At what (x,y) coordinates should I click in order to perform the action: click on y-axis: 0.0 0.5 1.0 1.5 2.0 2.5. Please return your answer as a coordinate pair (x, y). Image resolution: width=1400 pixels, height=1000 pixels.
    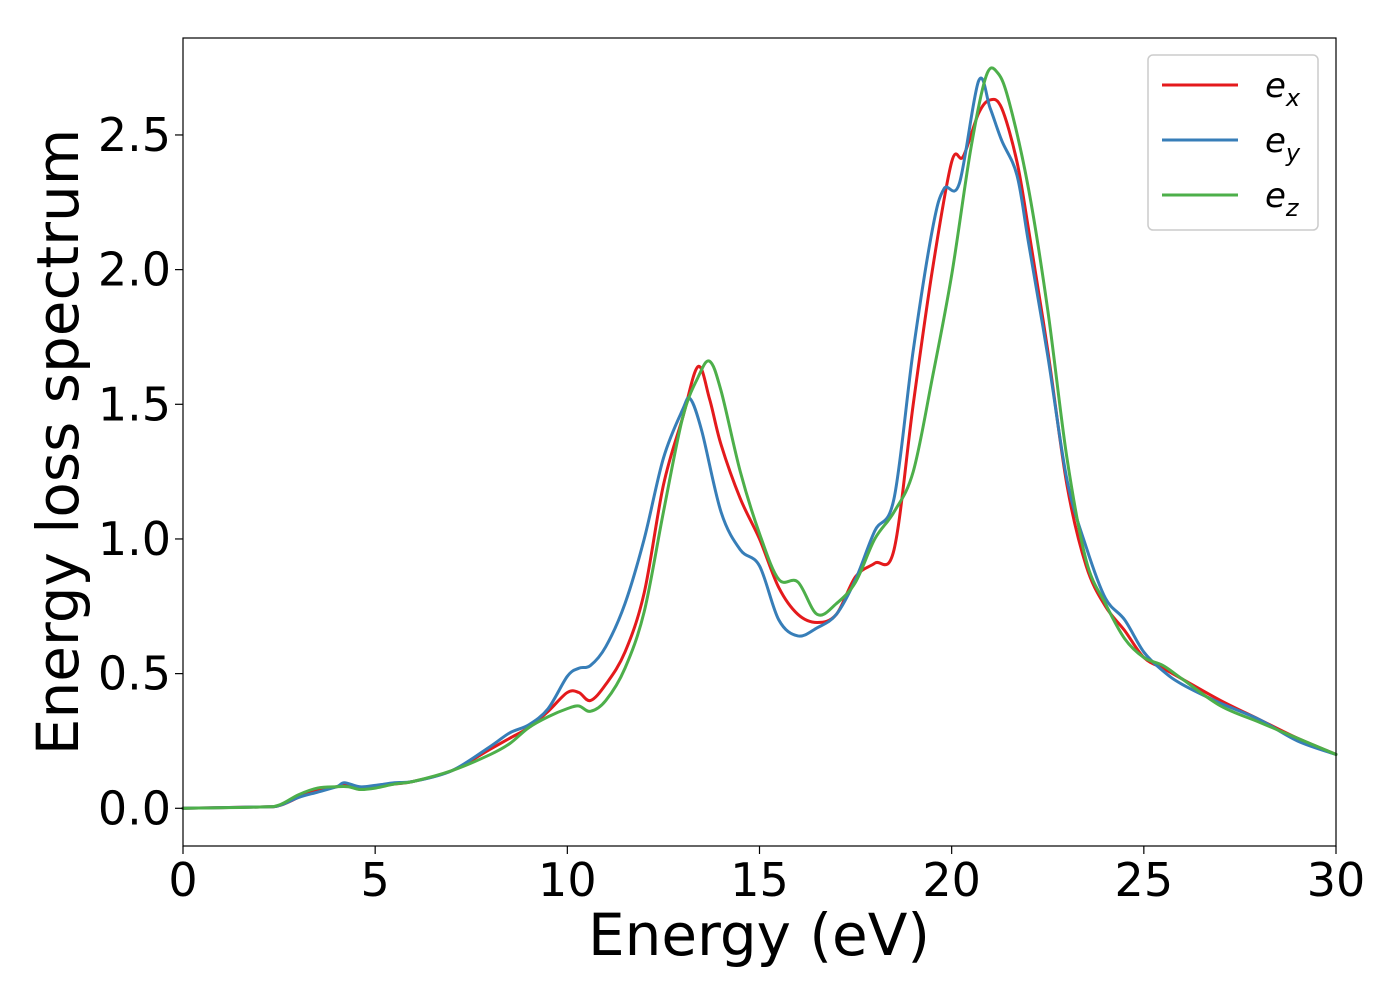
    Looking at the image, I should click on (140, 471).